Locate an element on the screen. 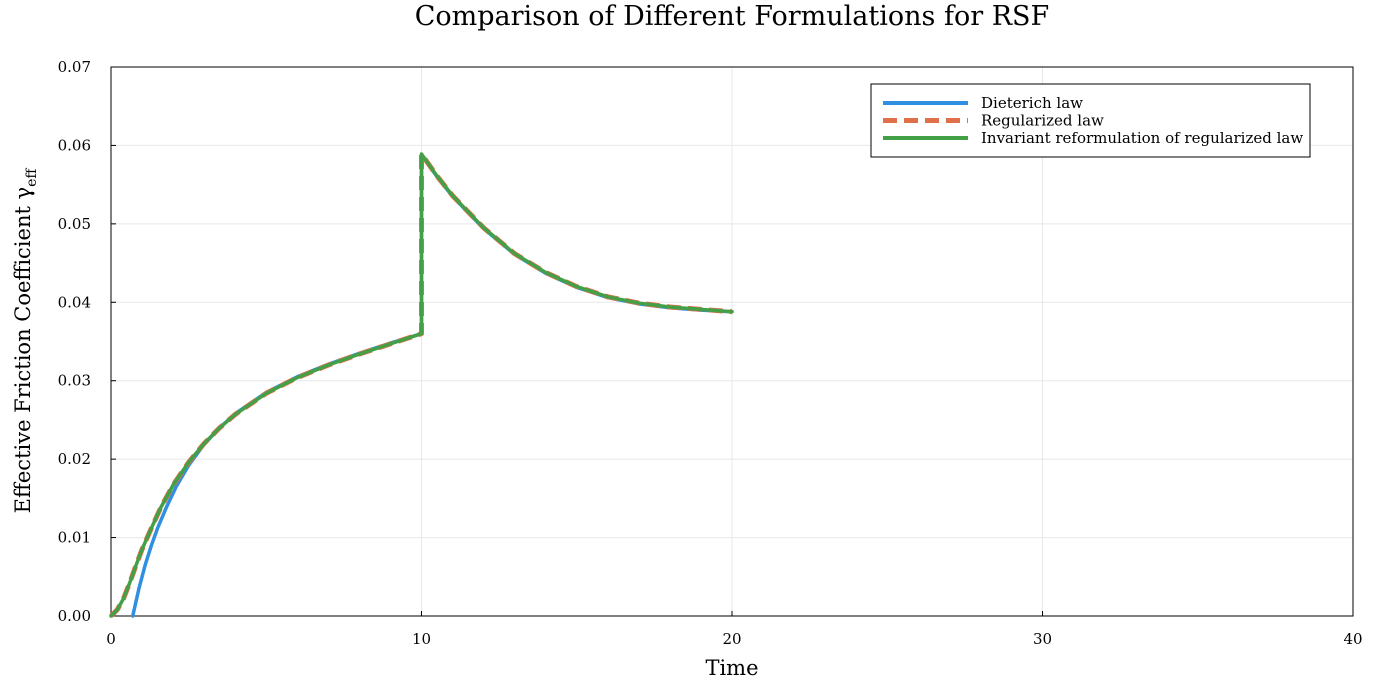 Image resolution: width=1400 pixels, height=700 pixels. x-tick-label: 0 is located at coordinates (111, 639).